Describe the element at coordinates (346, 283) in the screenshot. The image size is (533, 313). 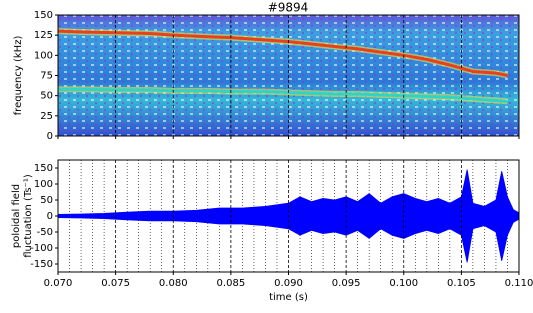
I see `x-tick-label: 0.095` at that location.